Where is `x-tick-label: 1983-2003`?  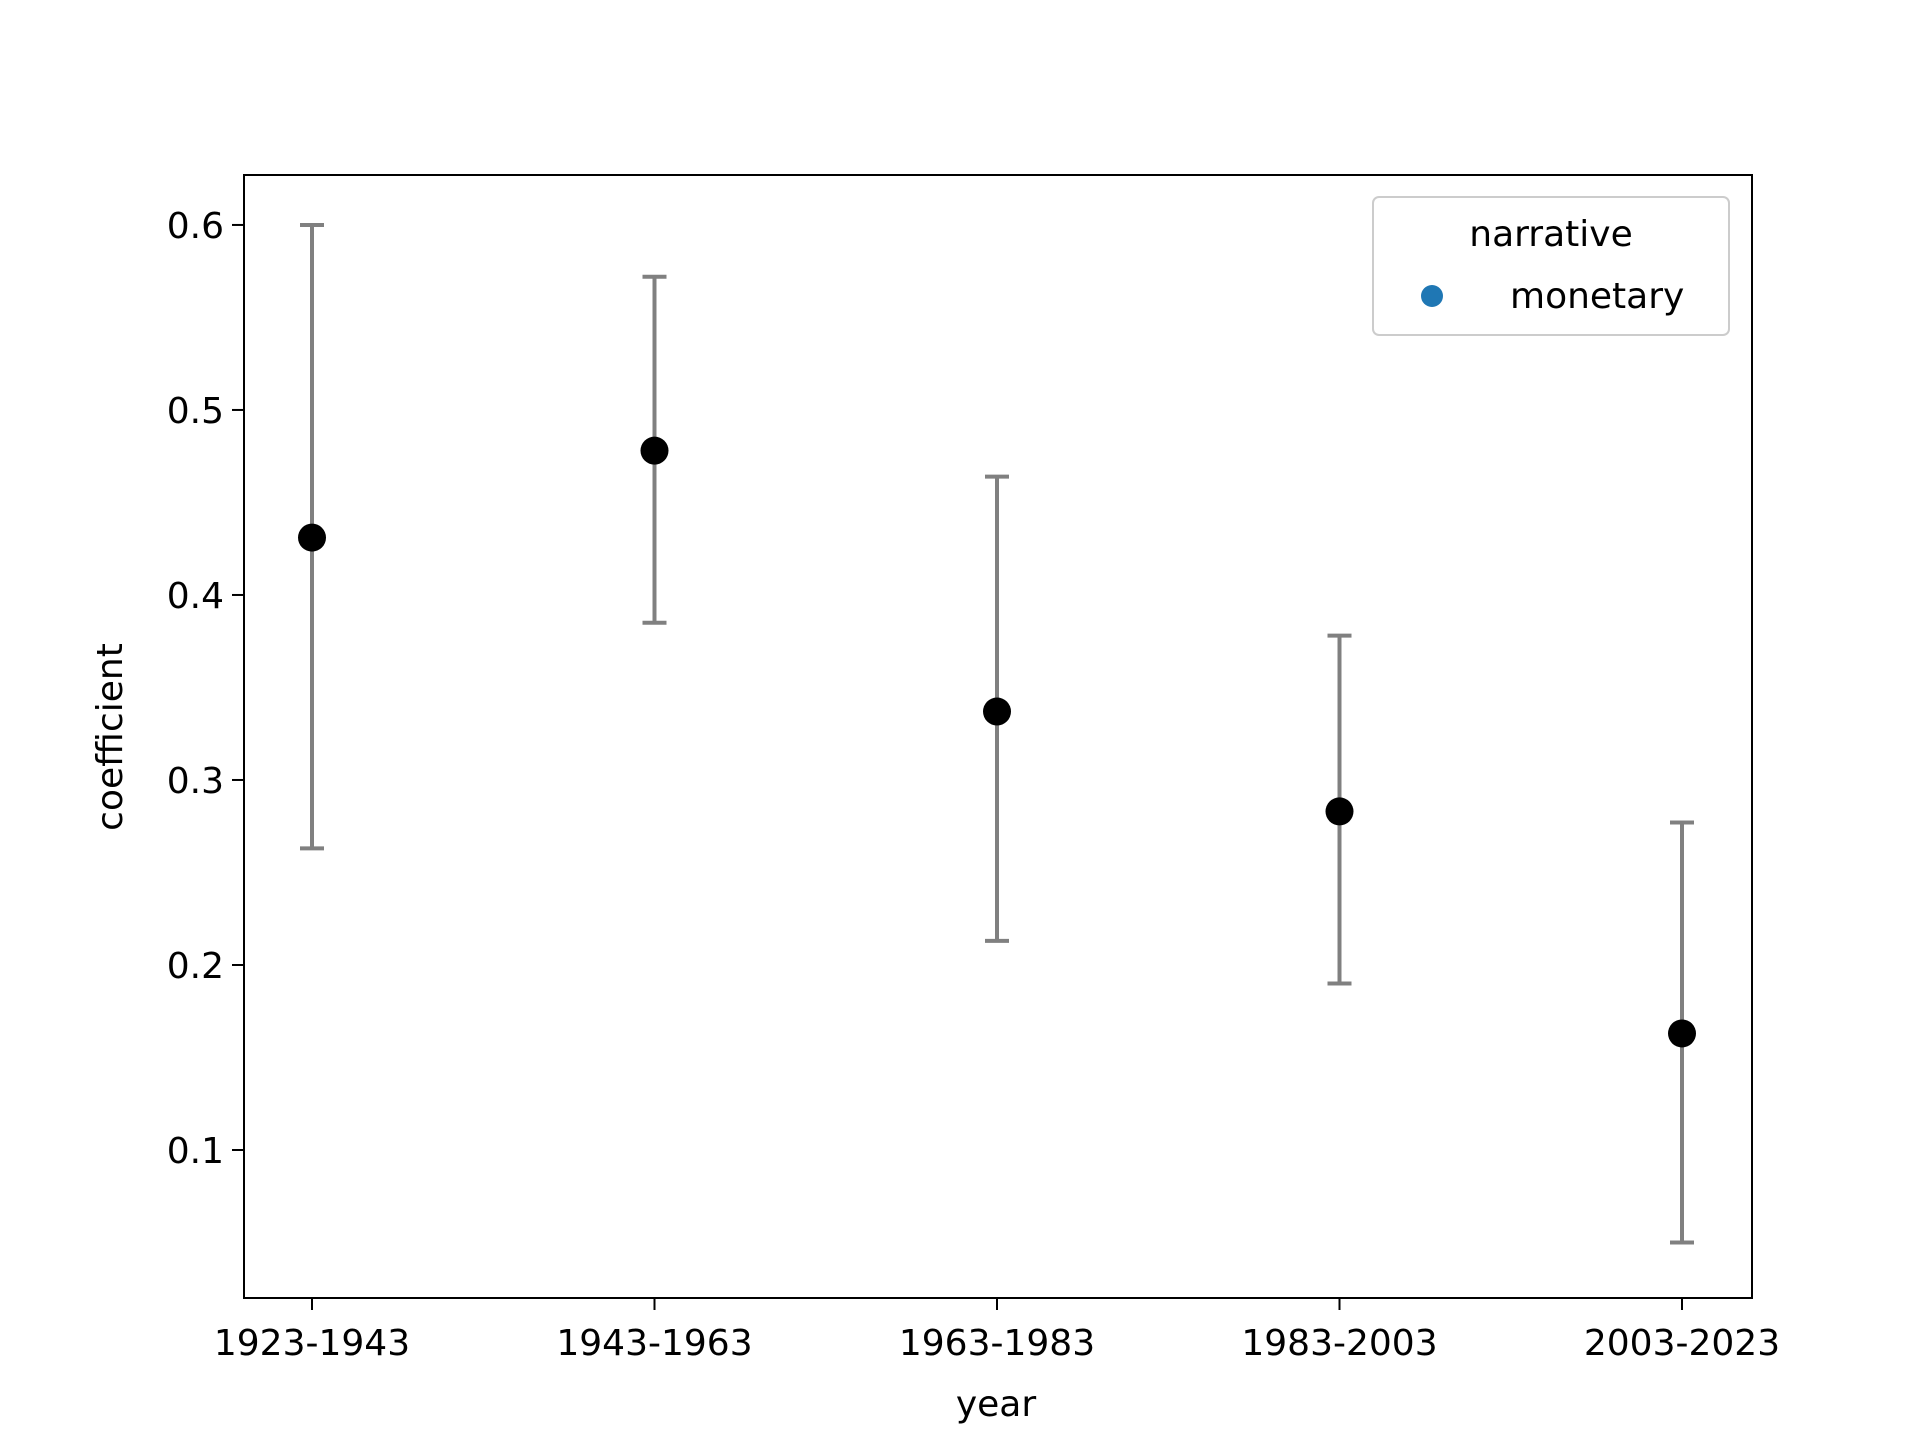
x-tick-label: 1983-2003 is located at coordinates (1339, 1343).